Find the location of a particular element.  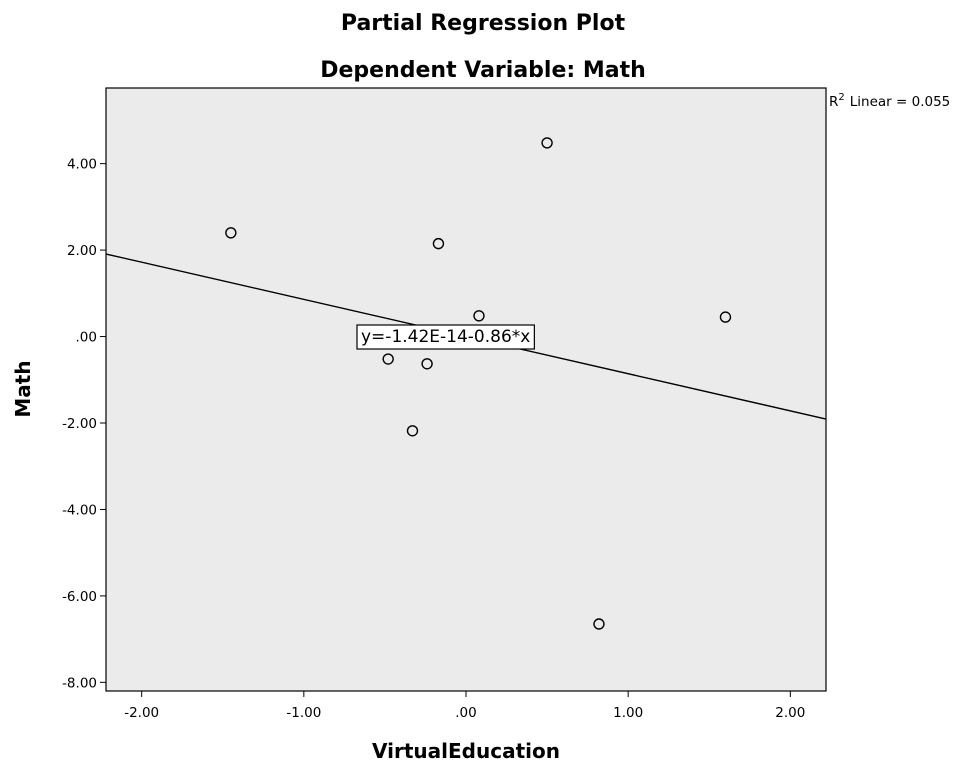

r2-label: Linear = 0.055 is located at coordinates (900, 102).